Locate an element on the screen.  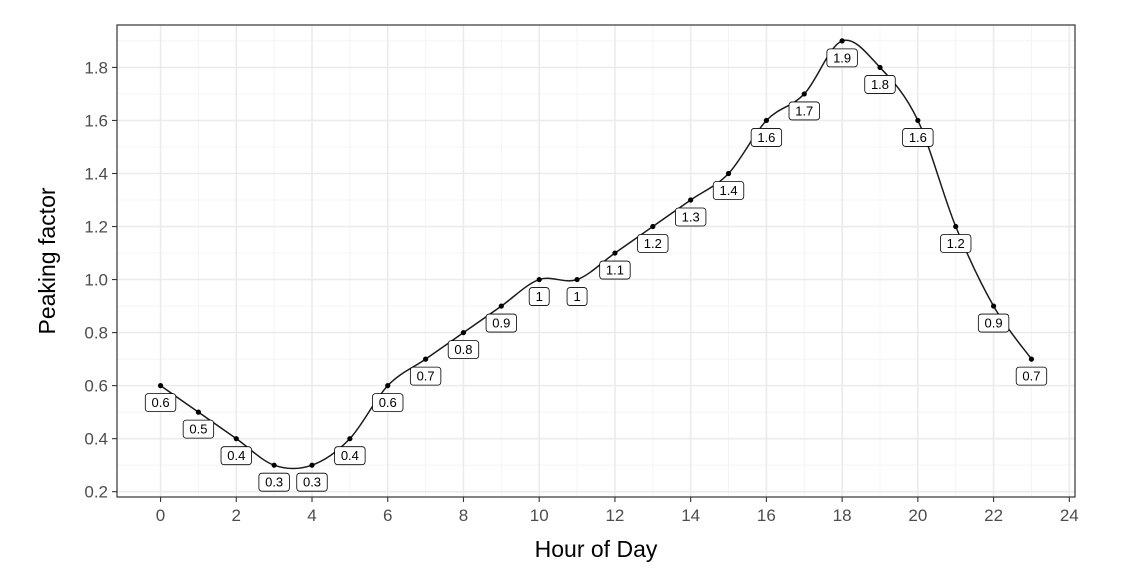
data-label-text: 1.1 is located at coordinates (615, 270).